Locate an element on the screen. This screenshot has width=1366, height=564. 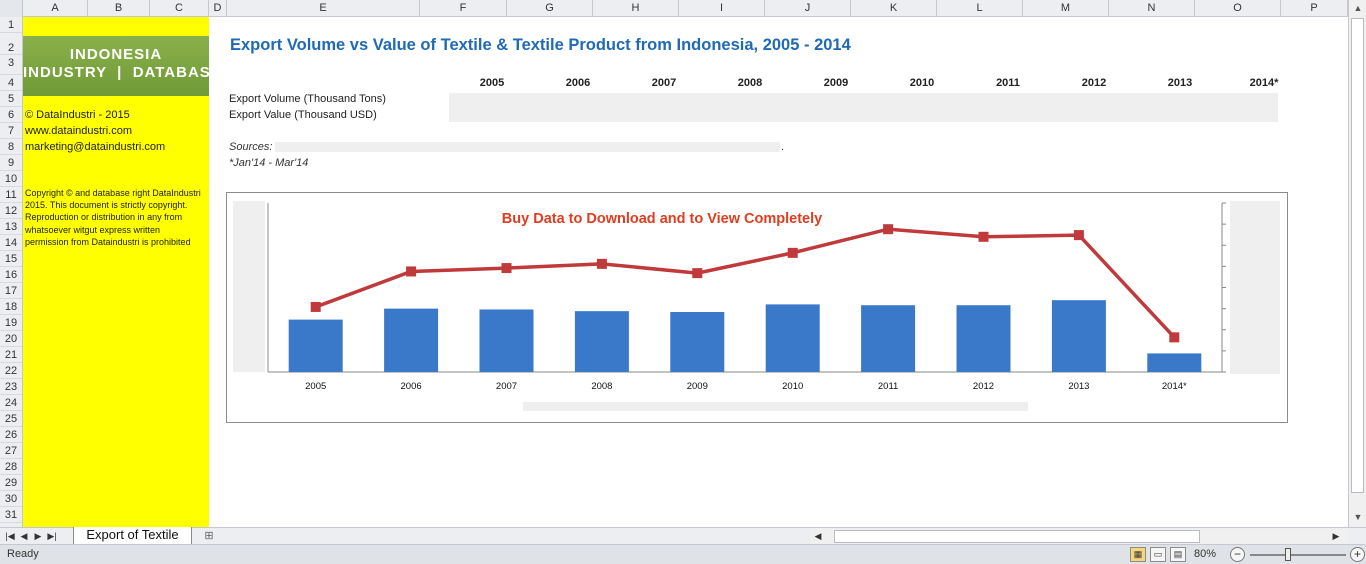
scroll-right-icon: ▶ is located at coordinates (1336, 536).